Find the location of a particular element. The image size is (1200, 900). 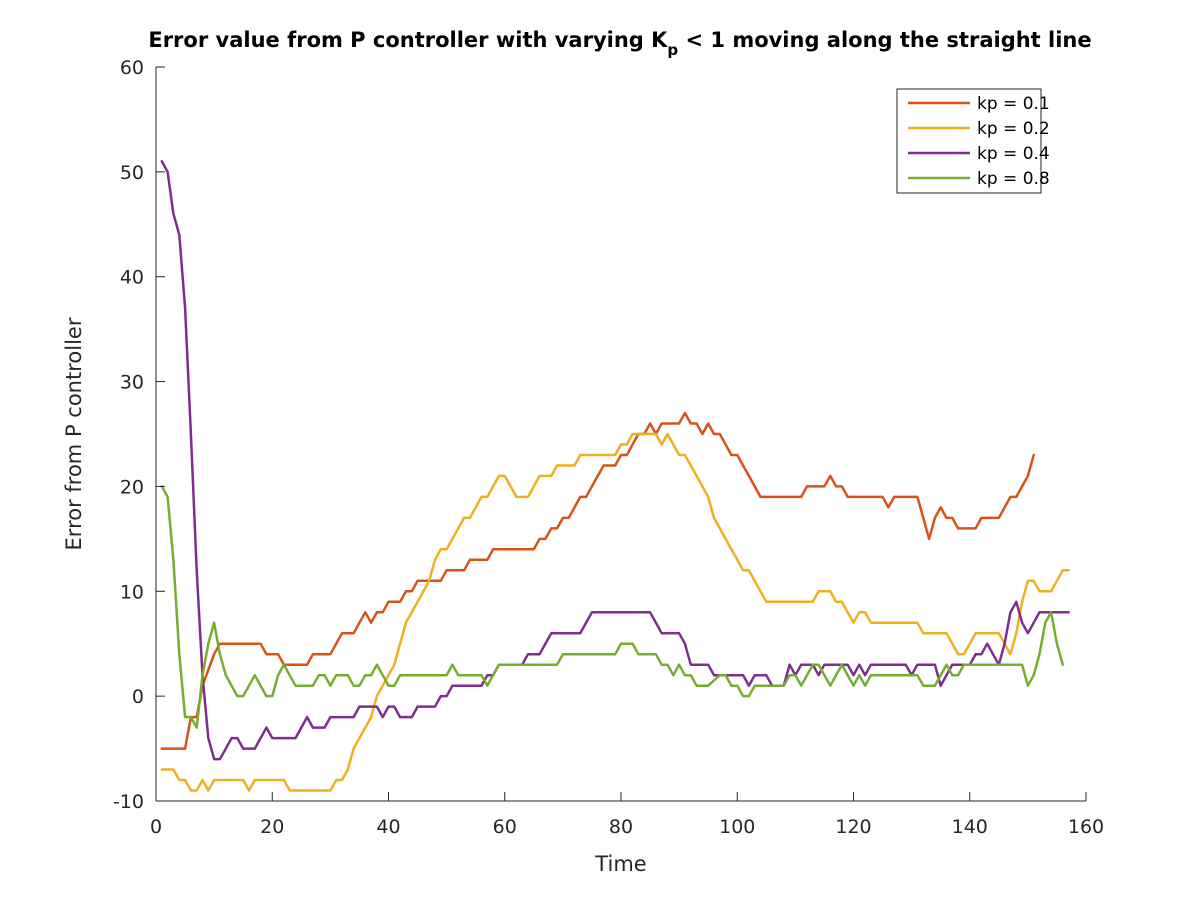

x-tick-label: 120 is located at coordinates (853, 827).